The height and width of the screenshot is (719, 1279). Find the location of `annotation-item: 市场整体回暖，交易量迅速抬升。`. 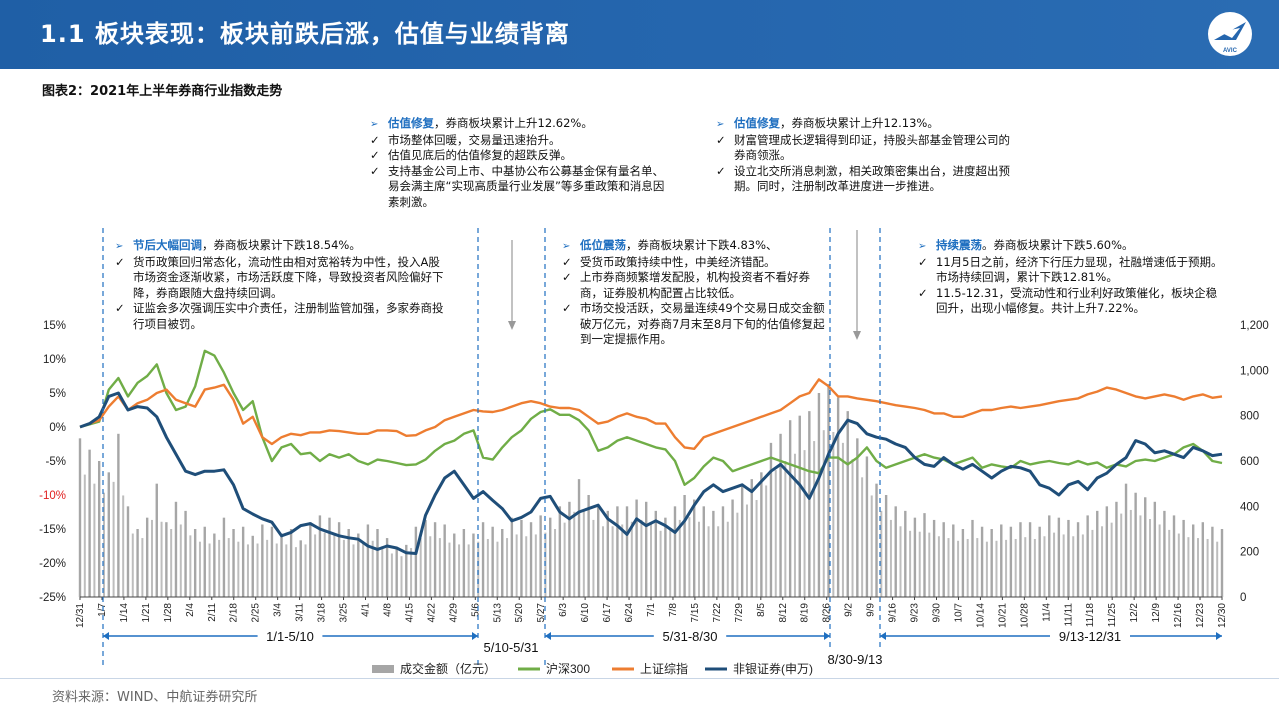

annotation-item: 市场整体回暖，交易量迅速抬升。 is located at coordinates (474, 139).